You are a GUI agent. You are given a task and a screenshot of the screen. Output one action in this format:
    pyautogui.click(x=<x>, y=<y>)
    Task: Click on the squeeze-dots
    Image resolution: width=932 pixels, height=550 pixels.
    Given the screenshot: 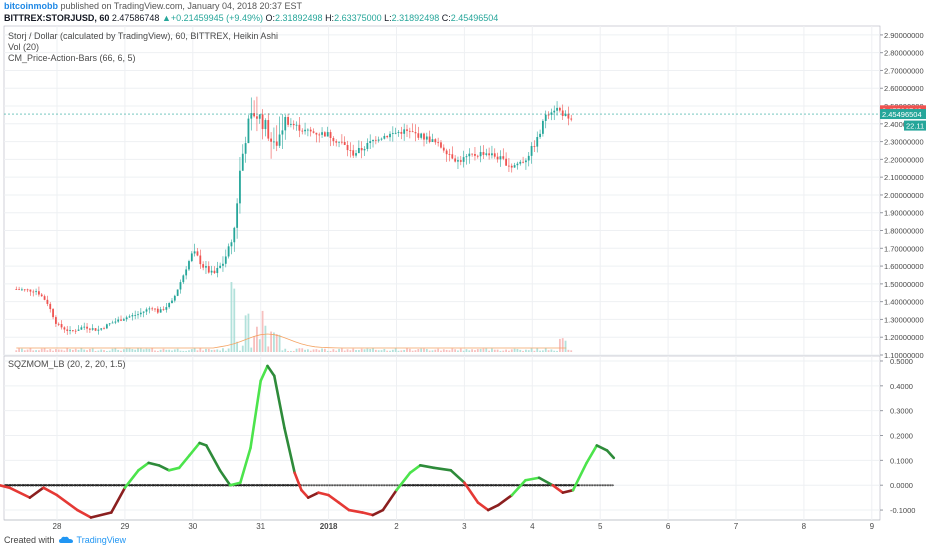 What is the action you would take?
    pyautogui.click(x=309, y=485)
    